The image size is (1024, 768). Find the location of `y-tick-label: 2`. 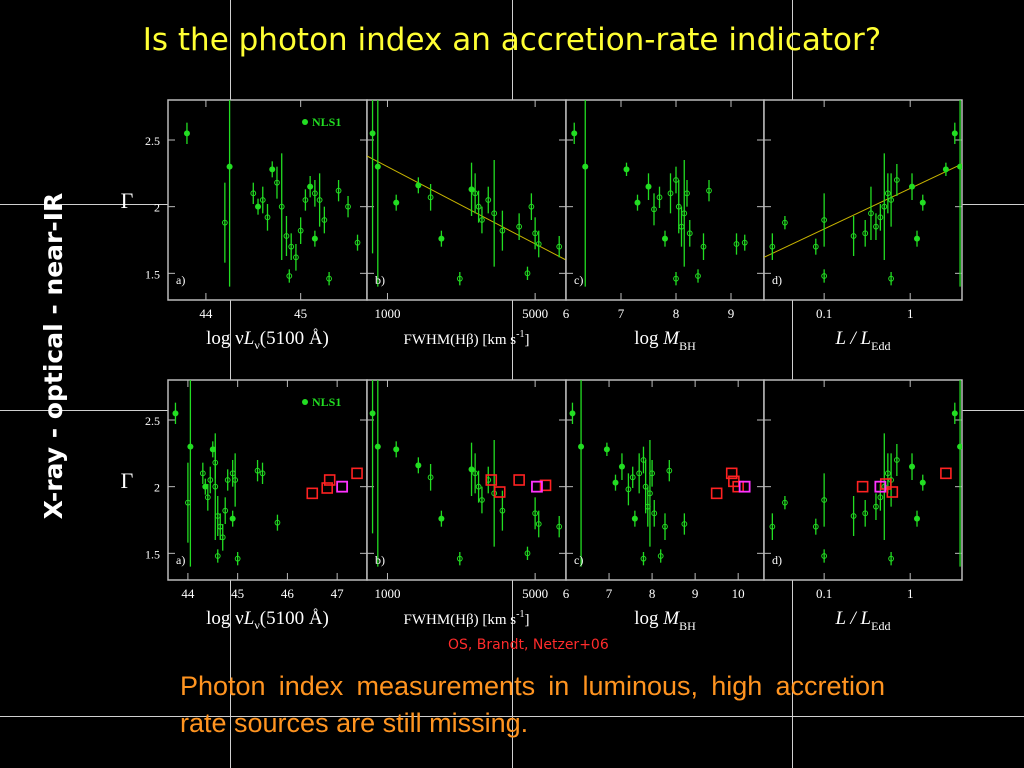

y-tick-label: 2 is located at coordinates (157, 488).